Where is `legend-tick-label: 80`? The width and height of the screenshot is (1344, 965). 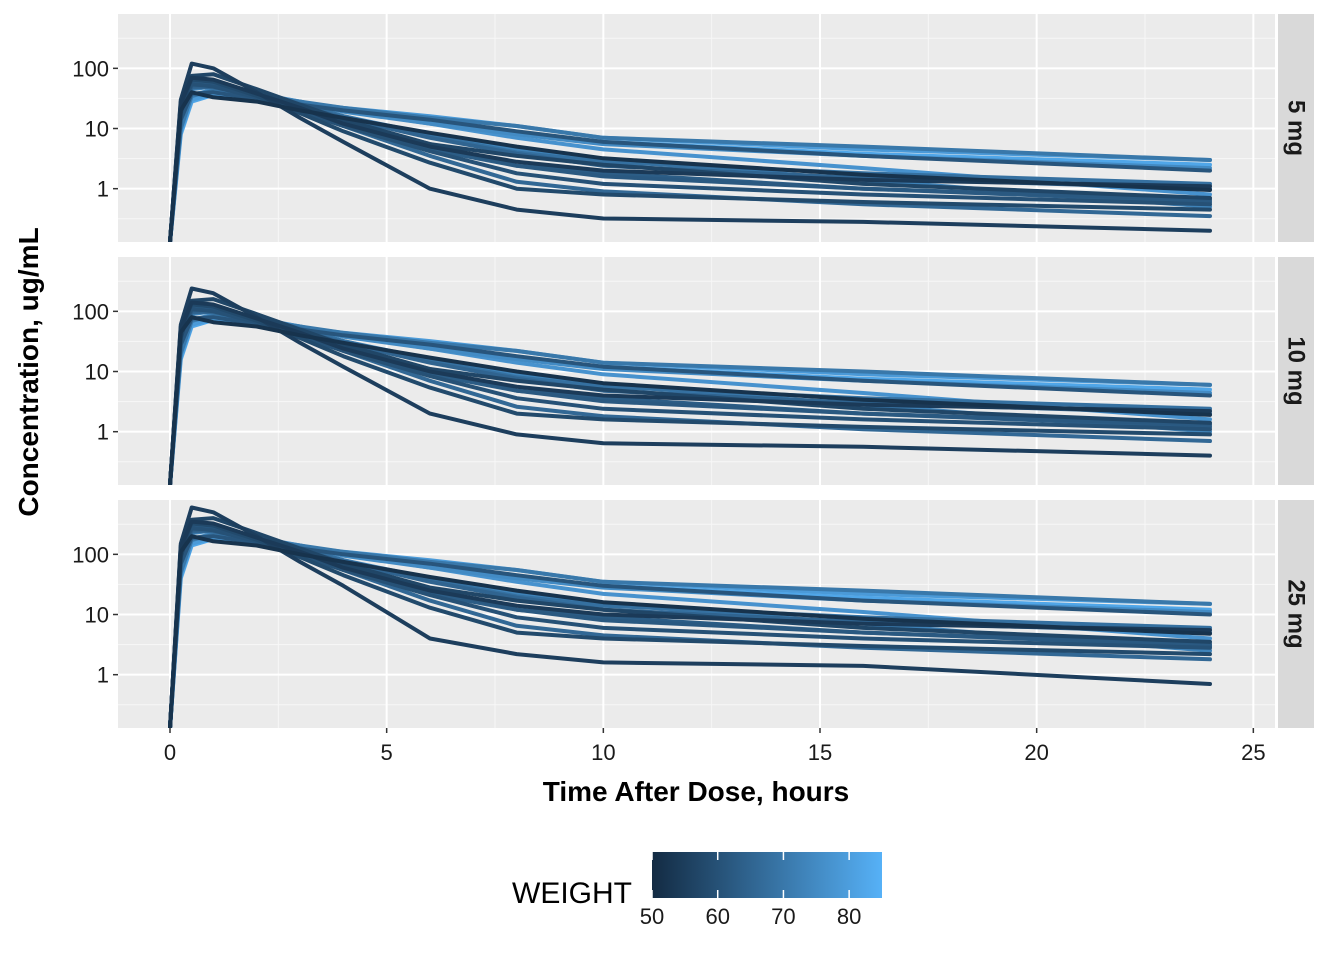
legend-tick-label: 80 is located at coordinates (849, 916).